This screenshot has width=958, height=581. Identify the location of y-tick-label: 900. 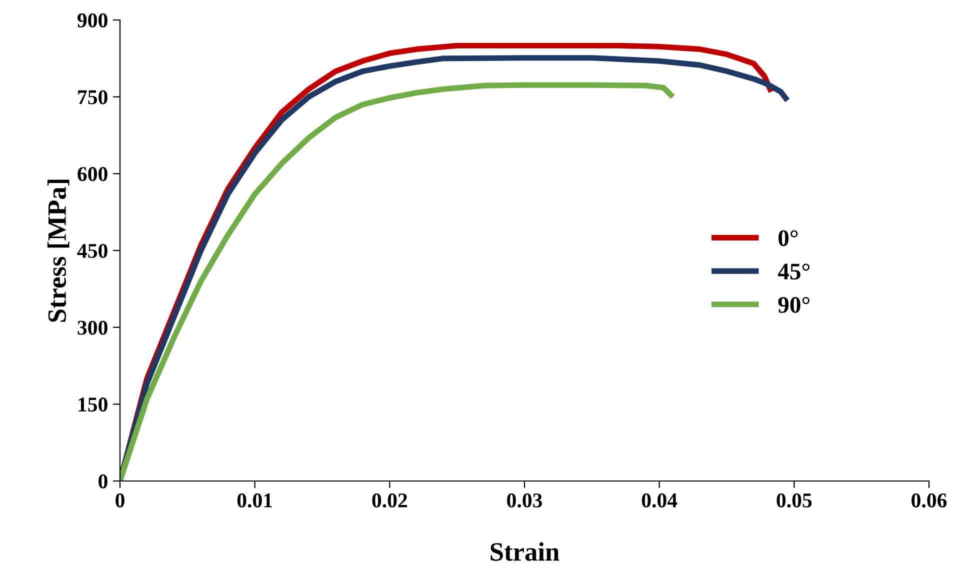
(93, 20).